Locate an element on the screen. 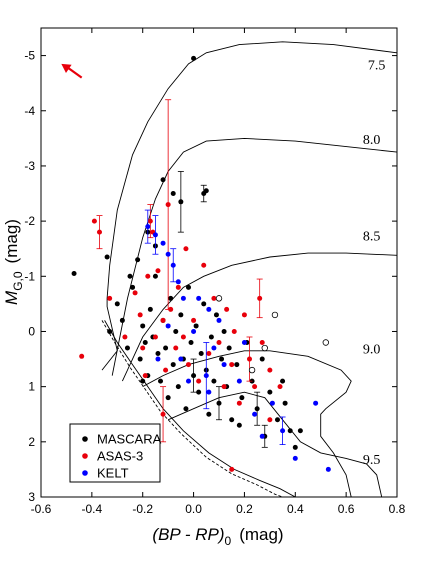 Image resolution: width=436 pixels, height=564 pixels. isochrone-label: 9.5 is located at coordinates (372, 460).